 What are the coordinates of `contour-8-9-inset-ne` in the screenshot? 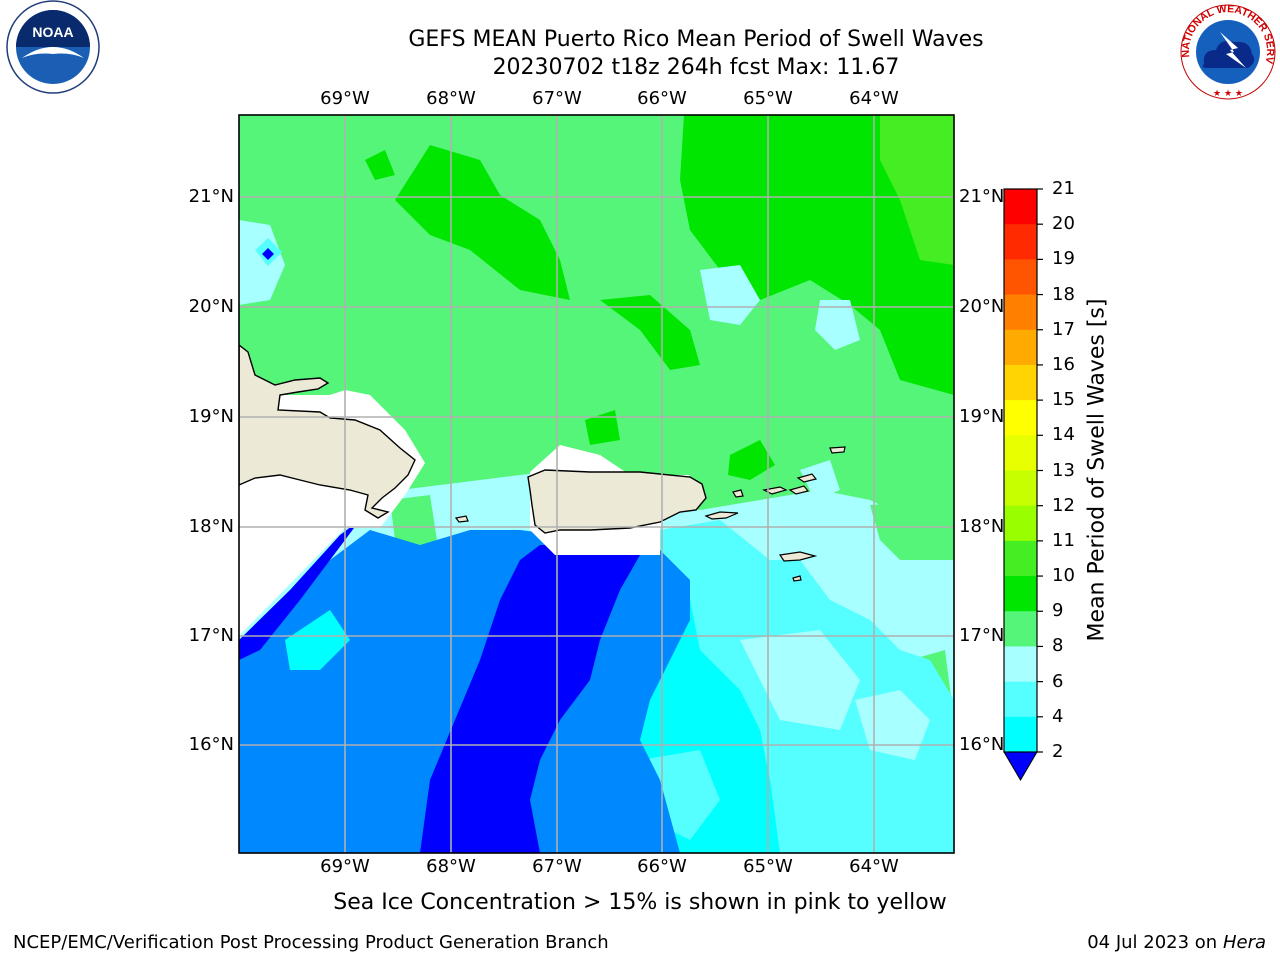 It's located at (820, 480).